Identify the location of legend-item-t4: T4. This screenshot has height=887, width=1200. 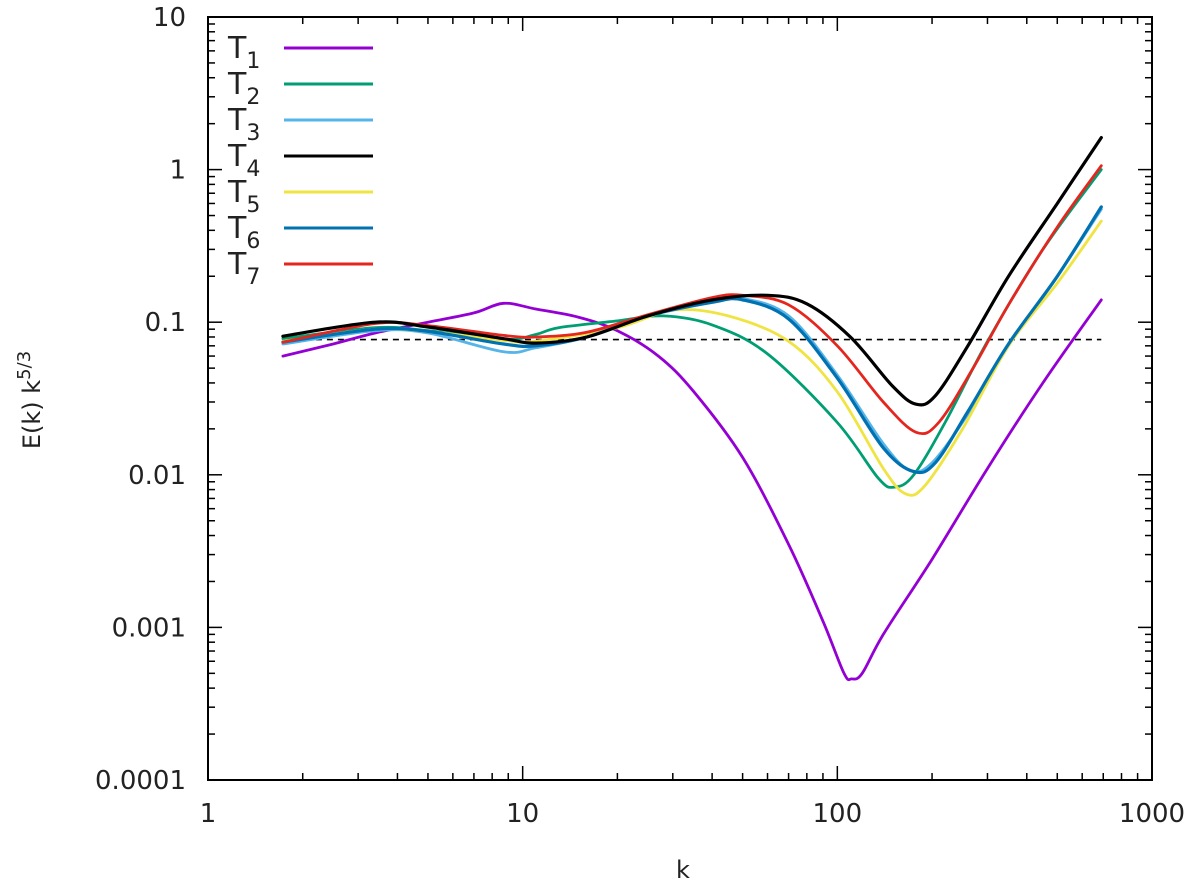
(300, 160).